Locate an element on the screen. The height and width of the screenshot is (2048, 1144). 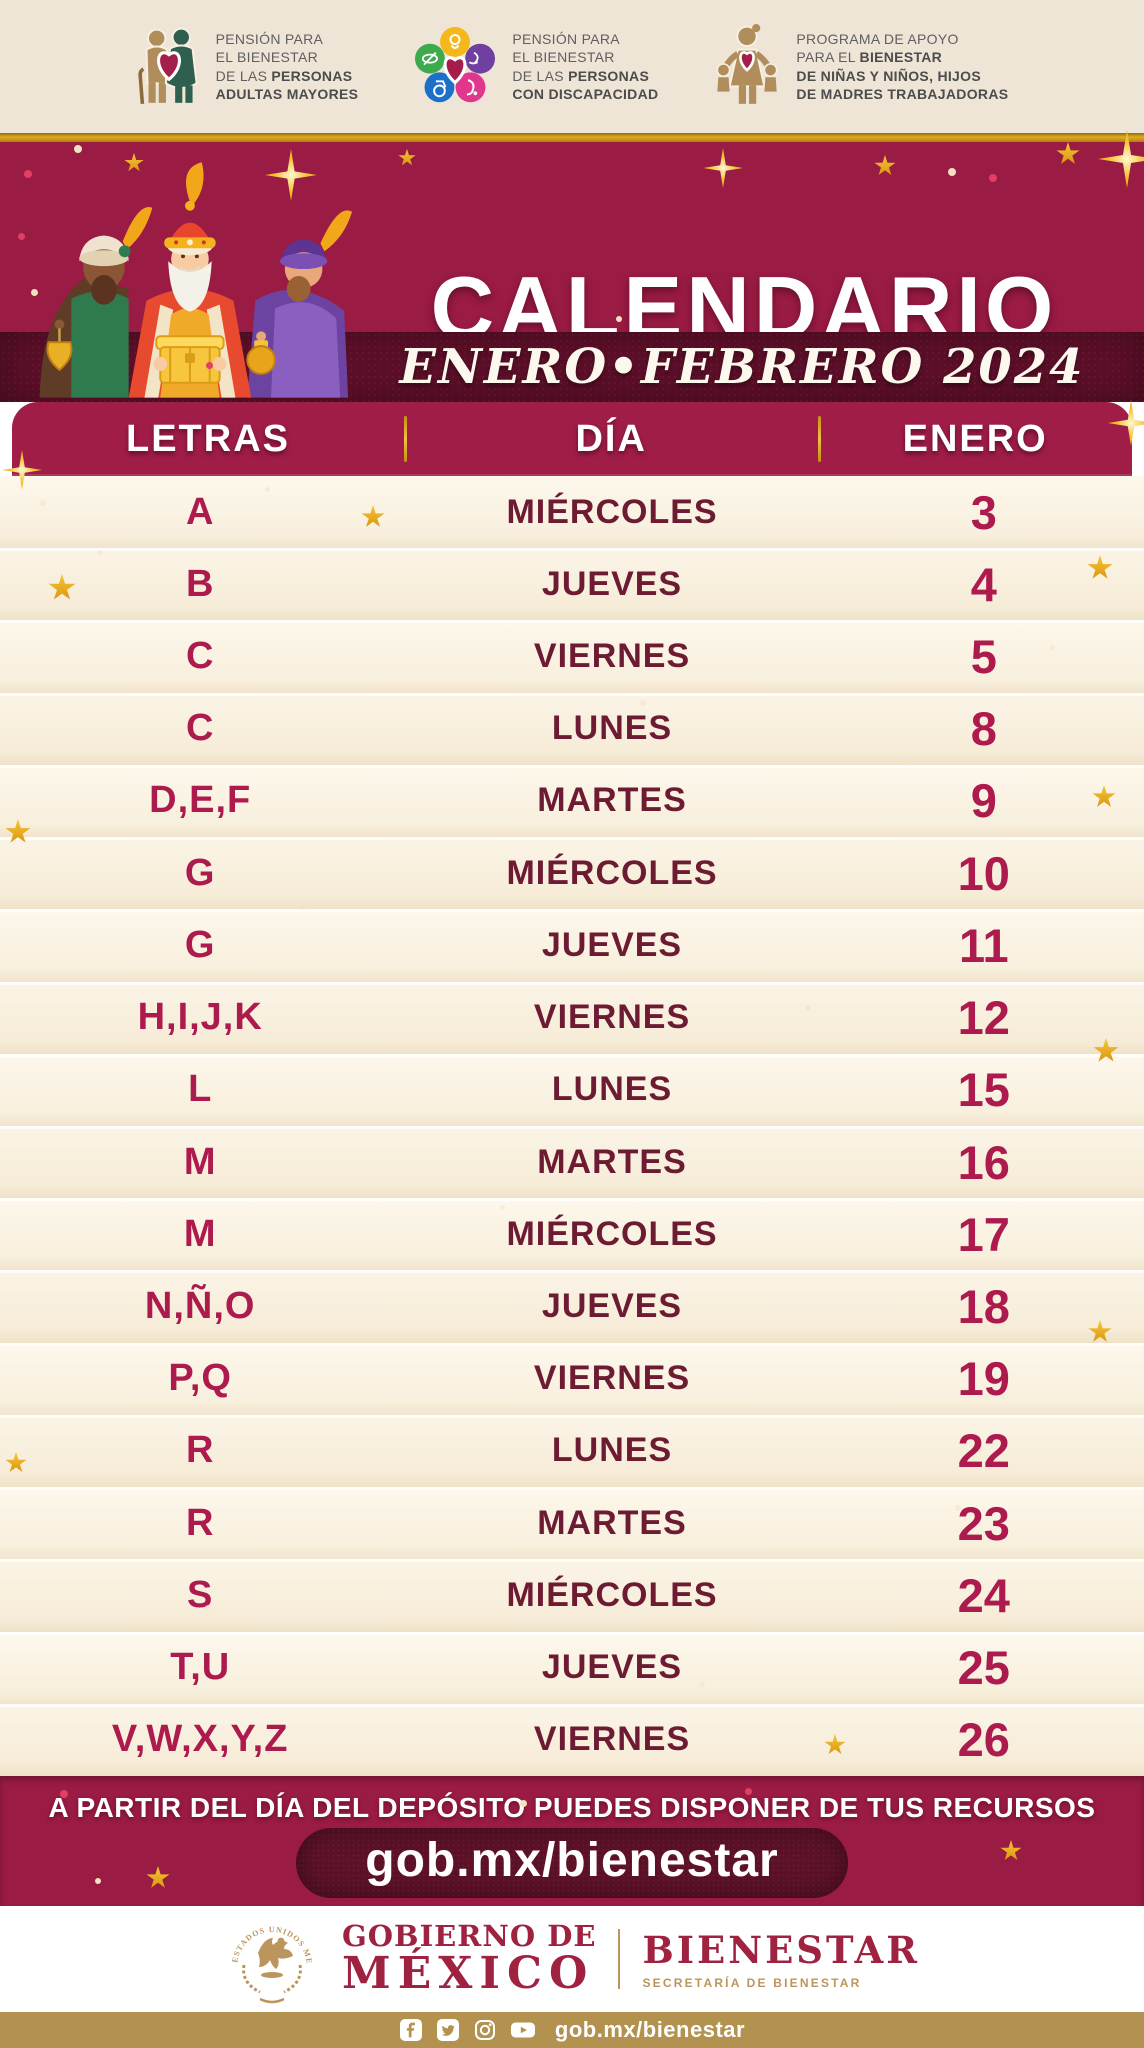
program-line-bold: PERSONAS is located at coordinates (609, 75).